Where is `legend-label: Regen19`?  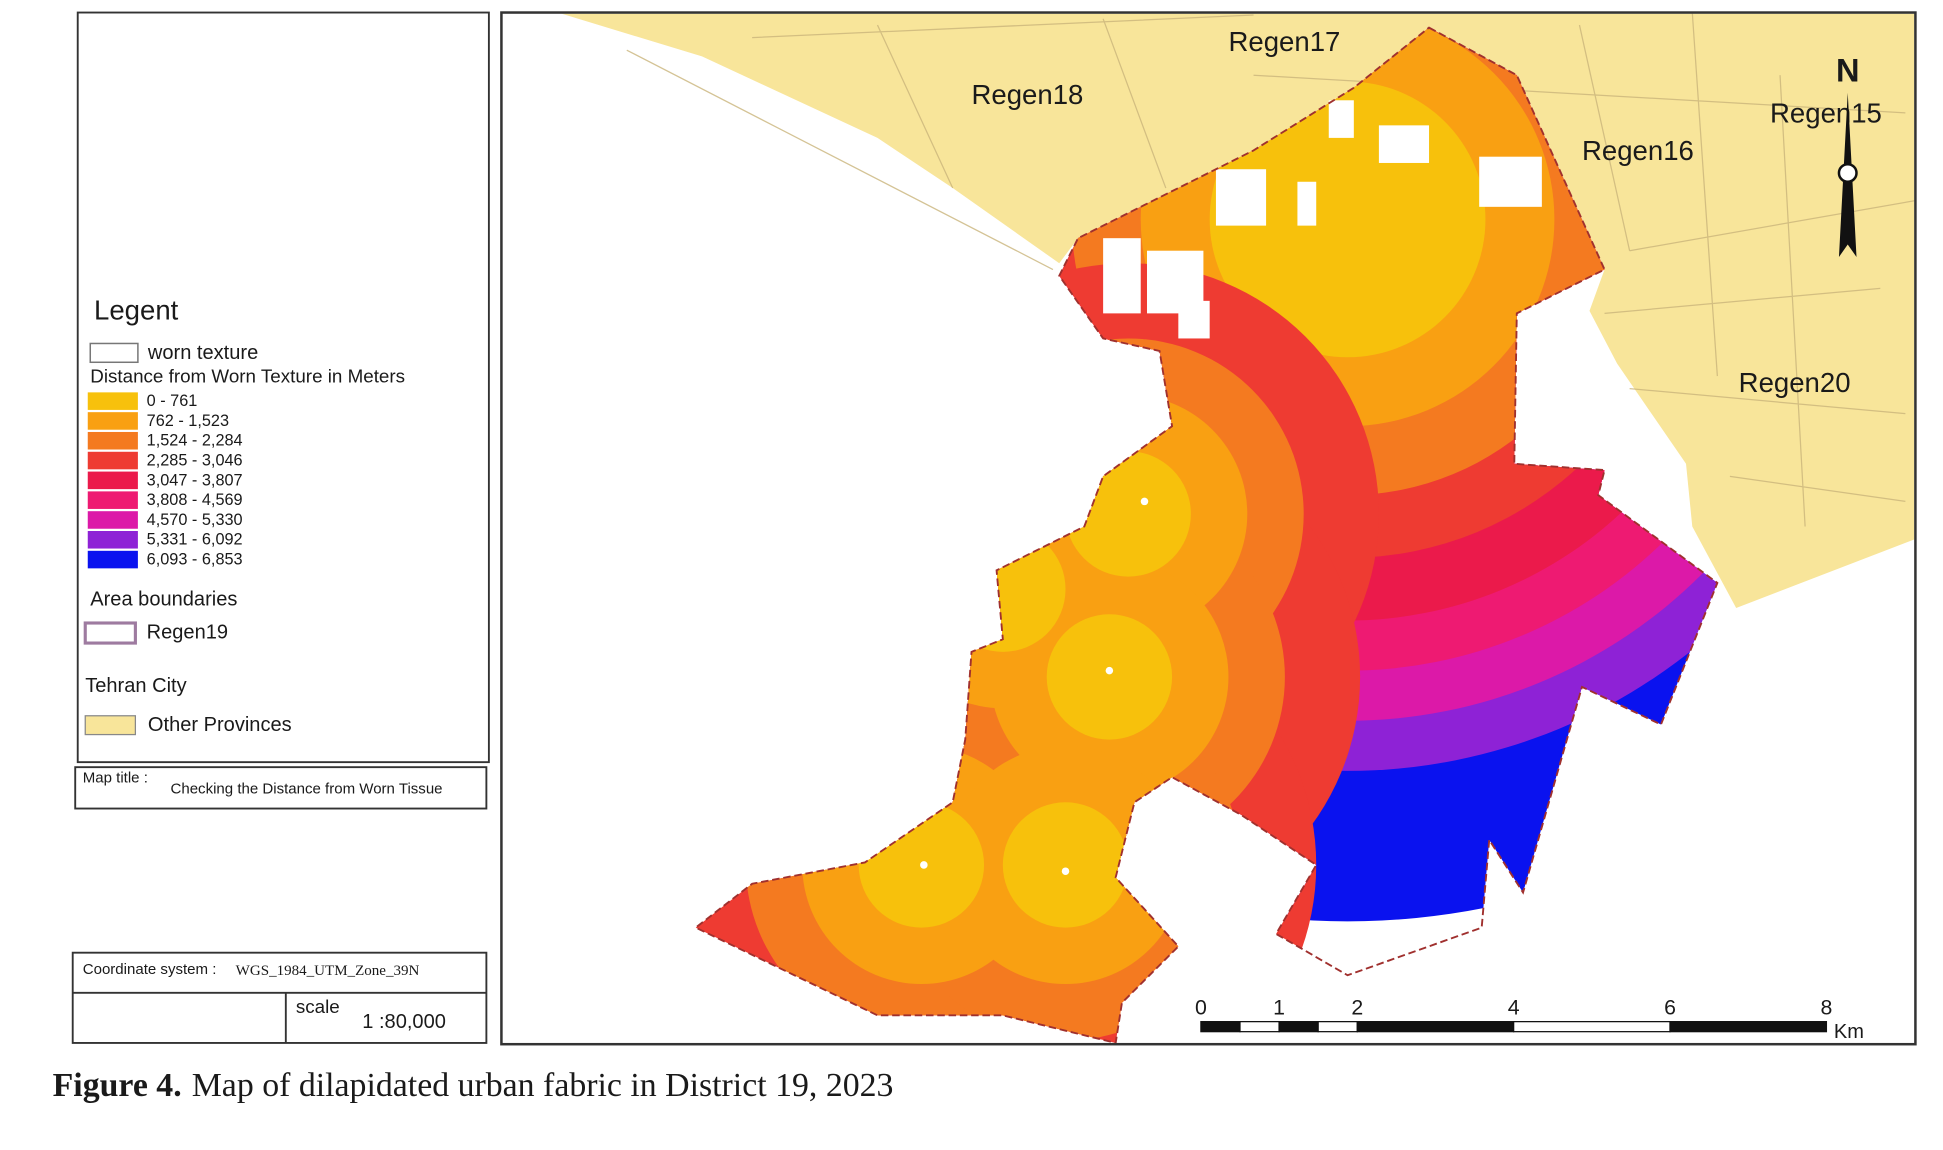
legend-label: Regen19 is located at coordinates (187, 632).